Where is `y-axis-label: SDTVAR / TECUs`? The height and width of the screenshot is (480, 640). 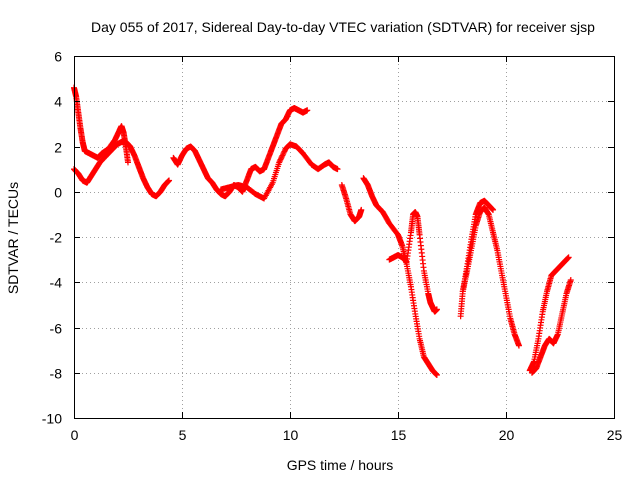 y-axis-label: SDTVAR / TECUs is located at coordinates (13, 238).